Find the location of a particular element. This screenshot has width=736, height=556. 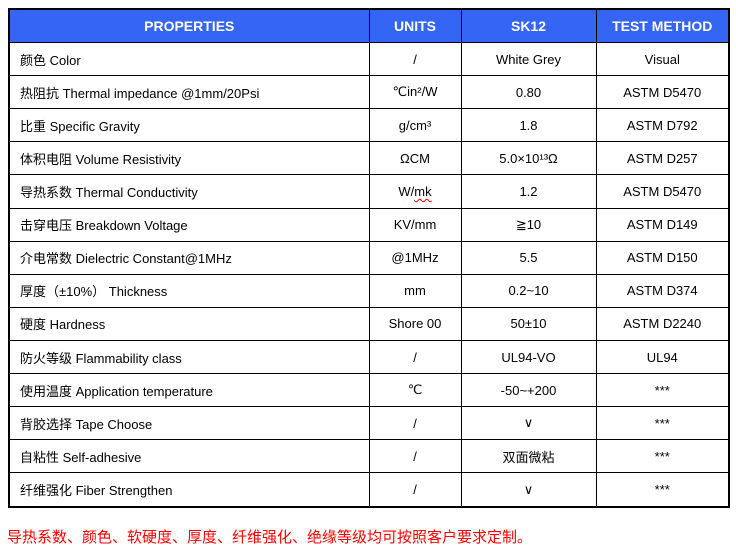

cell-test-method: ASTM D2240 is located at coordinates (662, 323).